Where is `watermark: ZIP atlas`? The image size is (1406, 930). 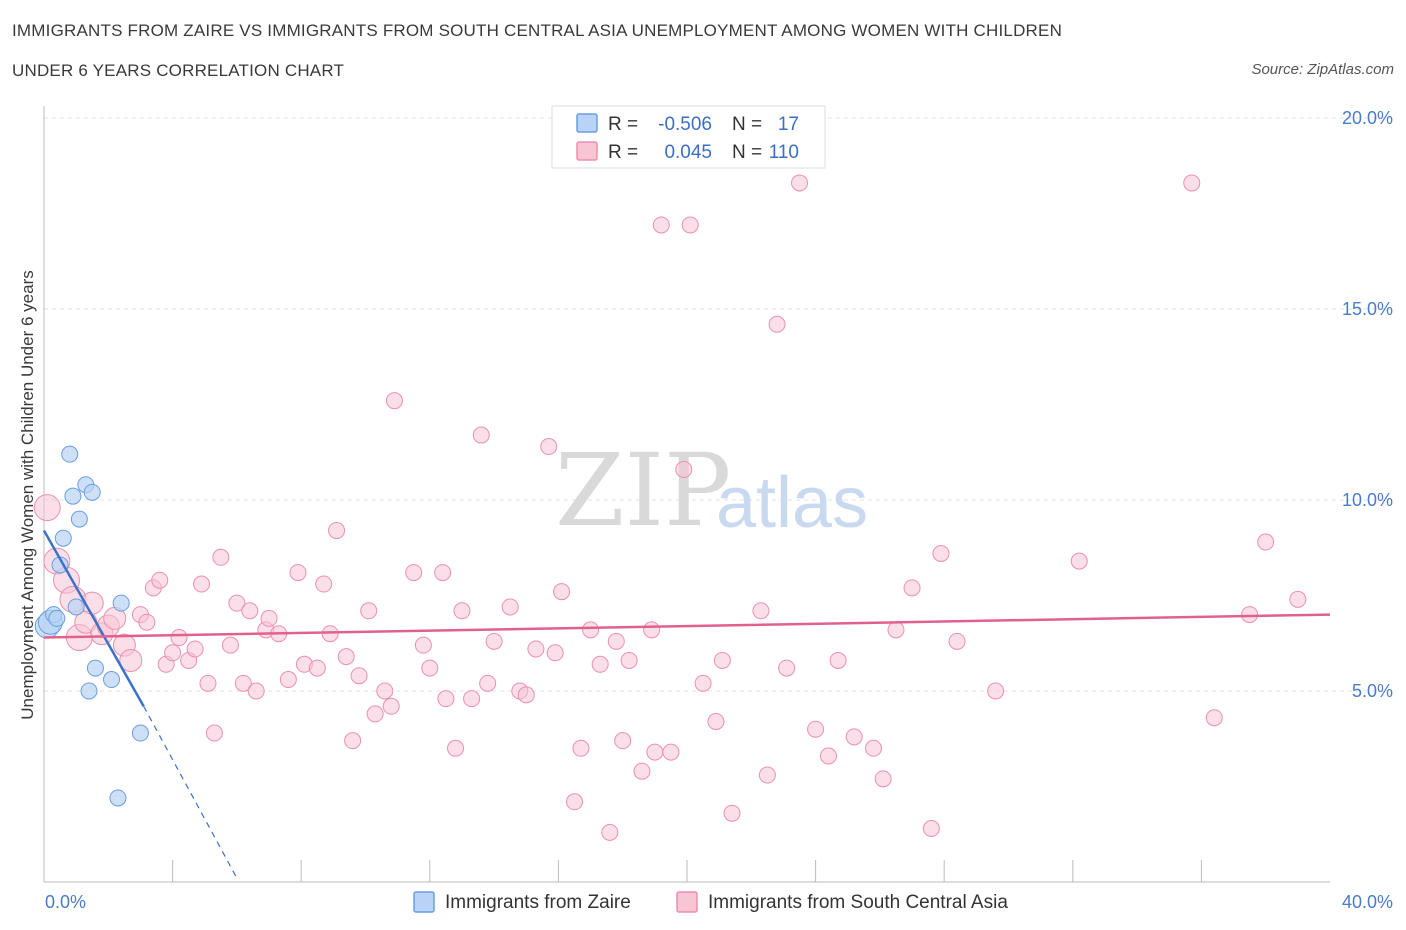
watermark: ZIP atlas is located at coordinates (711, 490).